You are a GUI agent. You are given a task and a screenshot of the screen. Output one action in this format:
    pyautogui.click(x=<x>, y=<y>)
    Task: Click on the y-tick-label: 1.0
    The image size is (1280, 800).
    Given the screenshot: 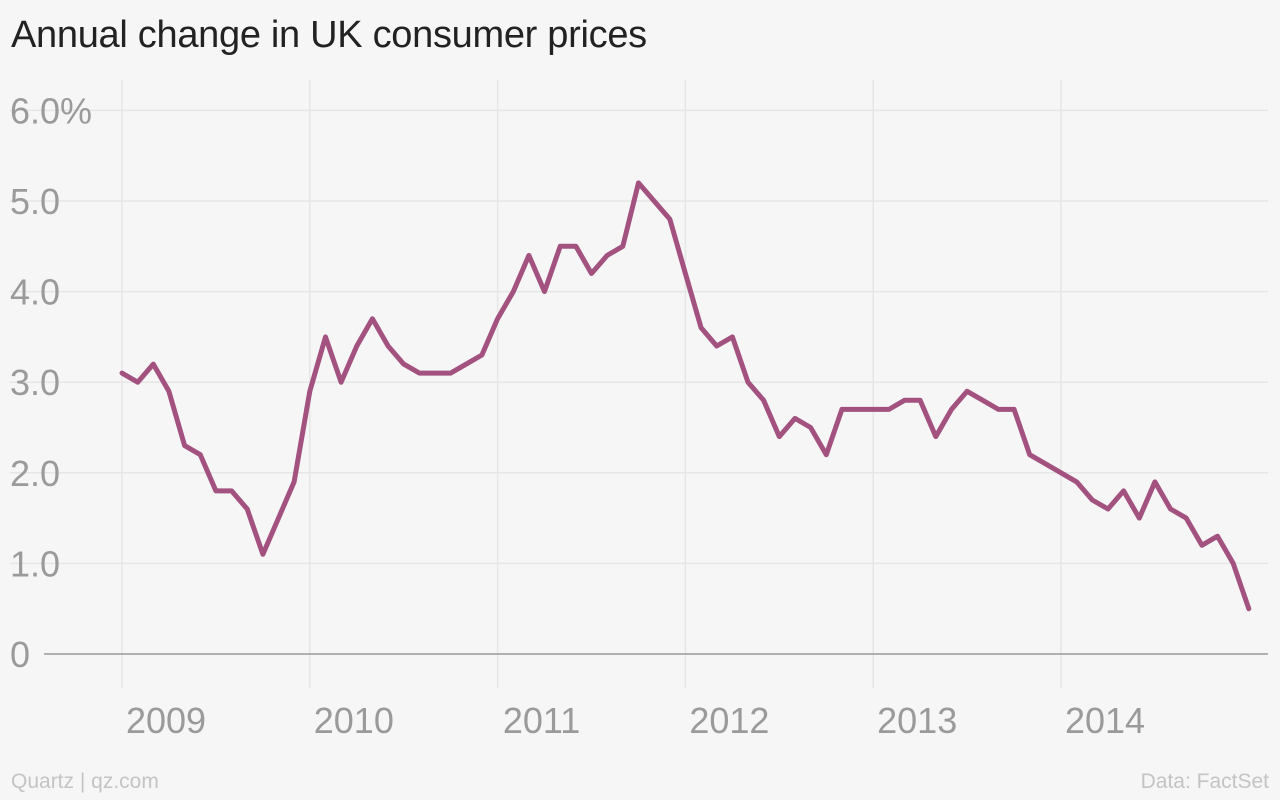 What is the action you would take?
    pyautogui.click(x=35, y=563)
    